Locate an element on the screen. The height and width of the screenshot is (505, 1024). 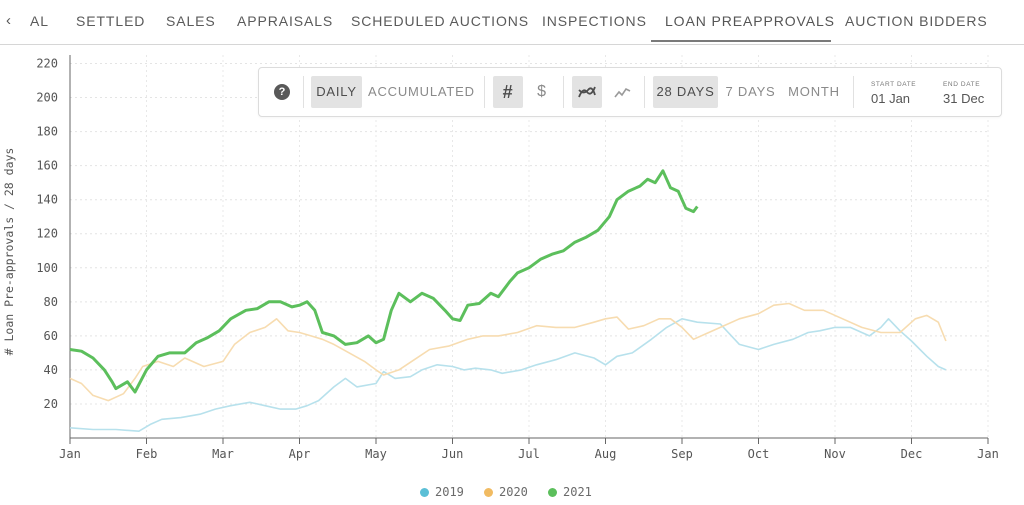
currency-button: $ is located at coordinates (542, 91).